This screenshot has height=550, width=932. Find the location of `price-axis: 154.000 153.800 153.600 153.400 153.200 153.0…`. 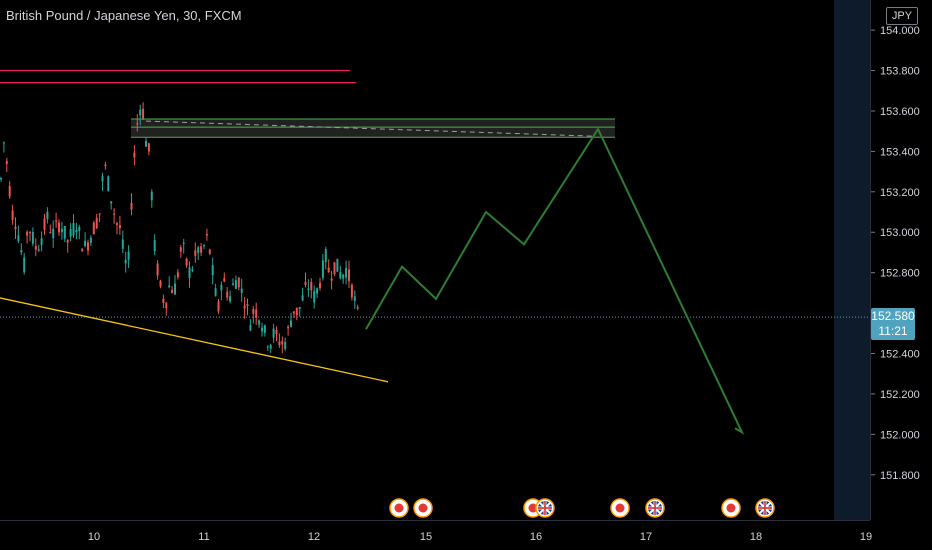

price-axis: 154.000 153.800 153.600 153.400 153.200 153.0… is located at coordinates (895, 253).